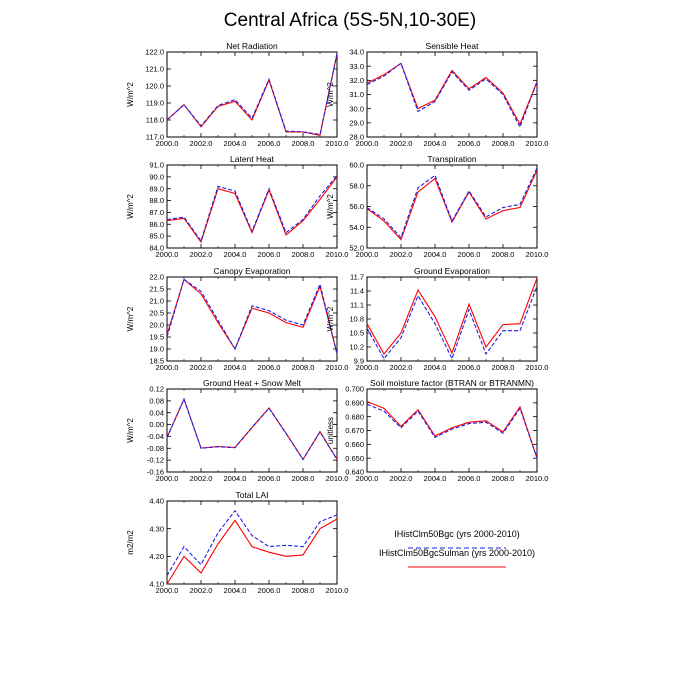 The height and width of the screenshot is (700, 700). Describe the element at coordinates (356, 94) in the screenshot. I see `y-tick-label: 31.0` at that location.